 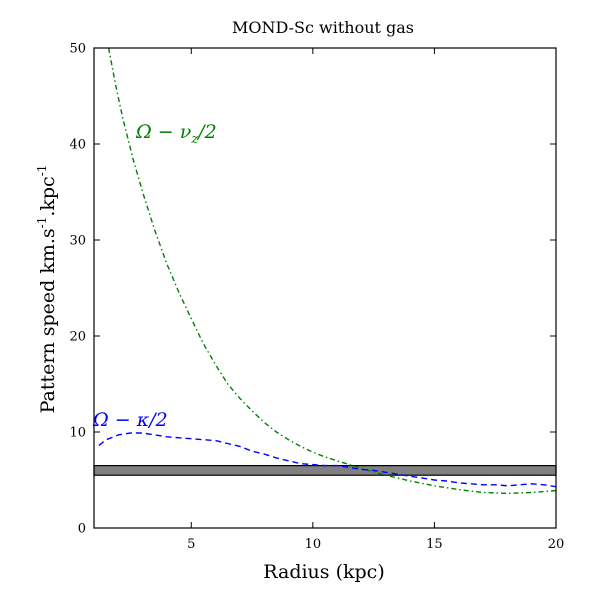 What do you see at coordinates (77, 49) in the screenshot?
I see `y-tick-label: 50` at bounding box center [77, 49].